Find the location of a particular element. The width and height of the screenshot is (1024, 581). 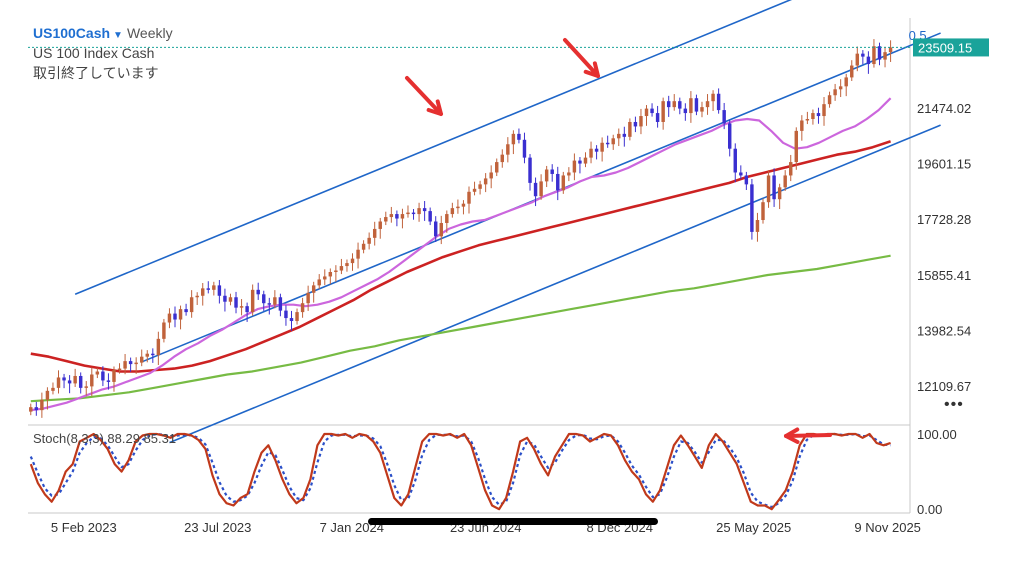

date-tick-label: 25 May 2025 is located at coordinates (753, 527).